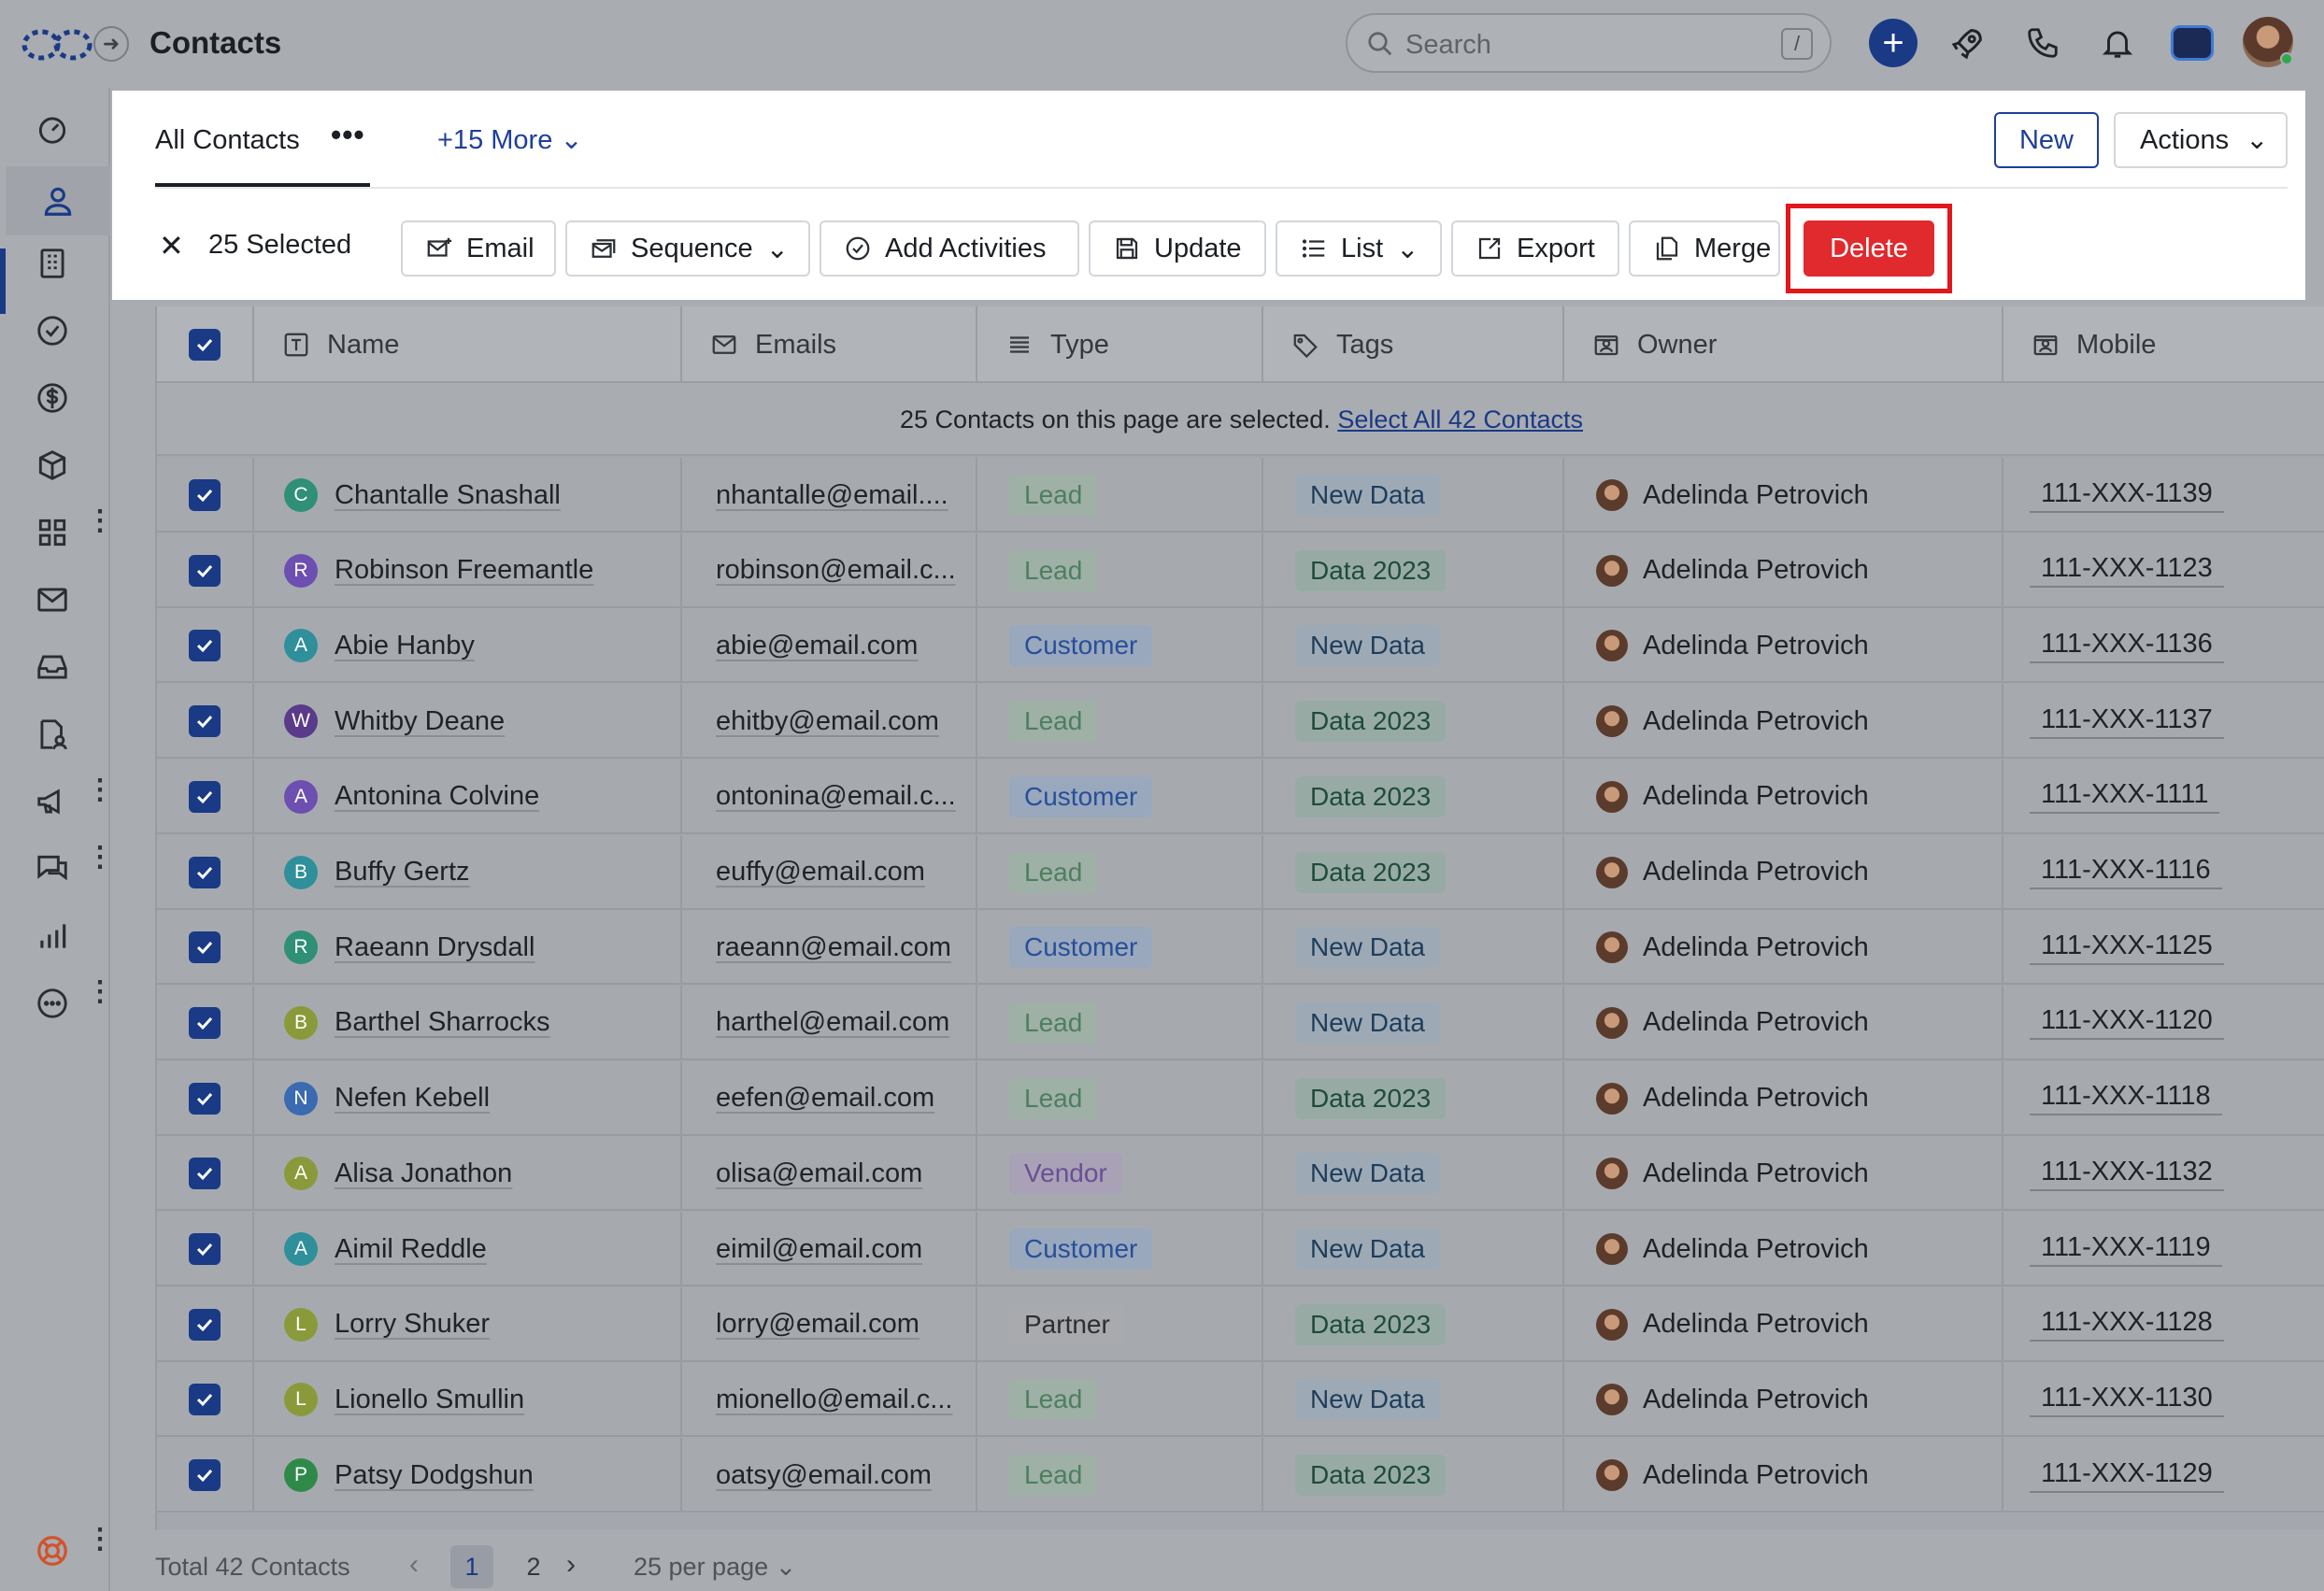 The width and height of the screenshot is (2324, 1591). Describe the element at coordinates (468, 496) in the screenshot. I see `contact-name-cell: C Chantalle Snashall` at that location.